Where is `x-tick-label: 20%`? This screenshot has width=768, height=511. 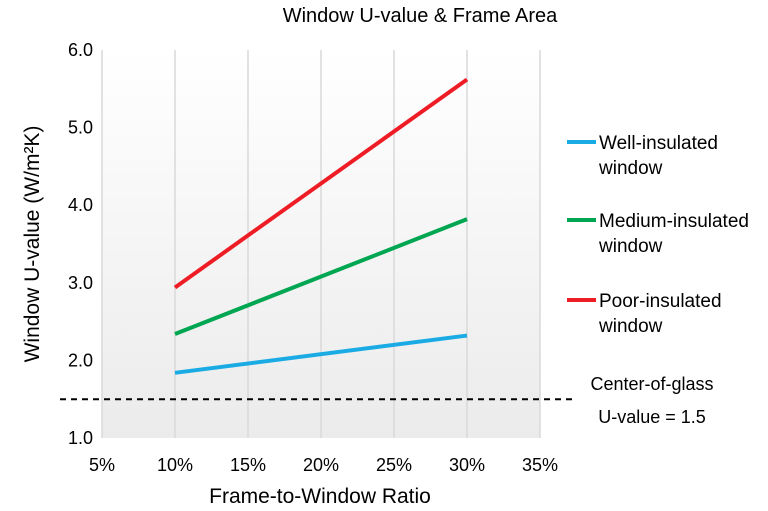 x-tick-label: 20% is located at coordinates (321, 465).